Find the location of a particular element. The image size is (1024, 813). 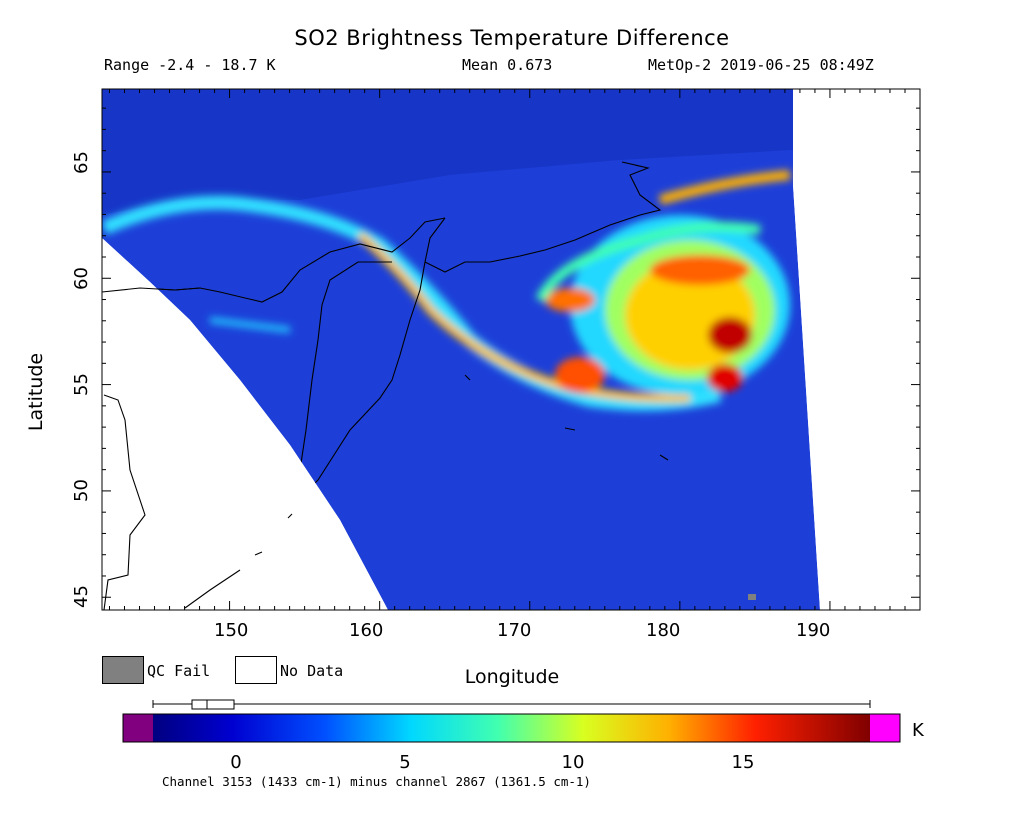

swath-shading is located at coordinates (447, 152).